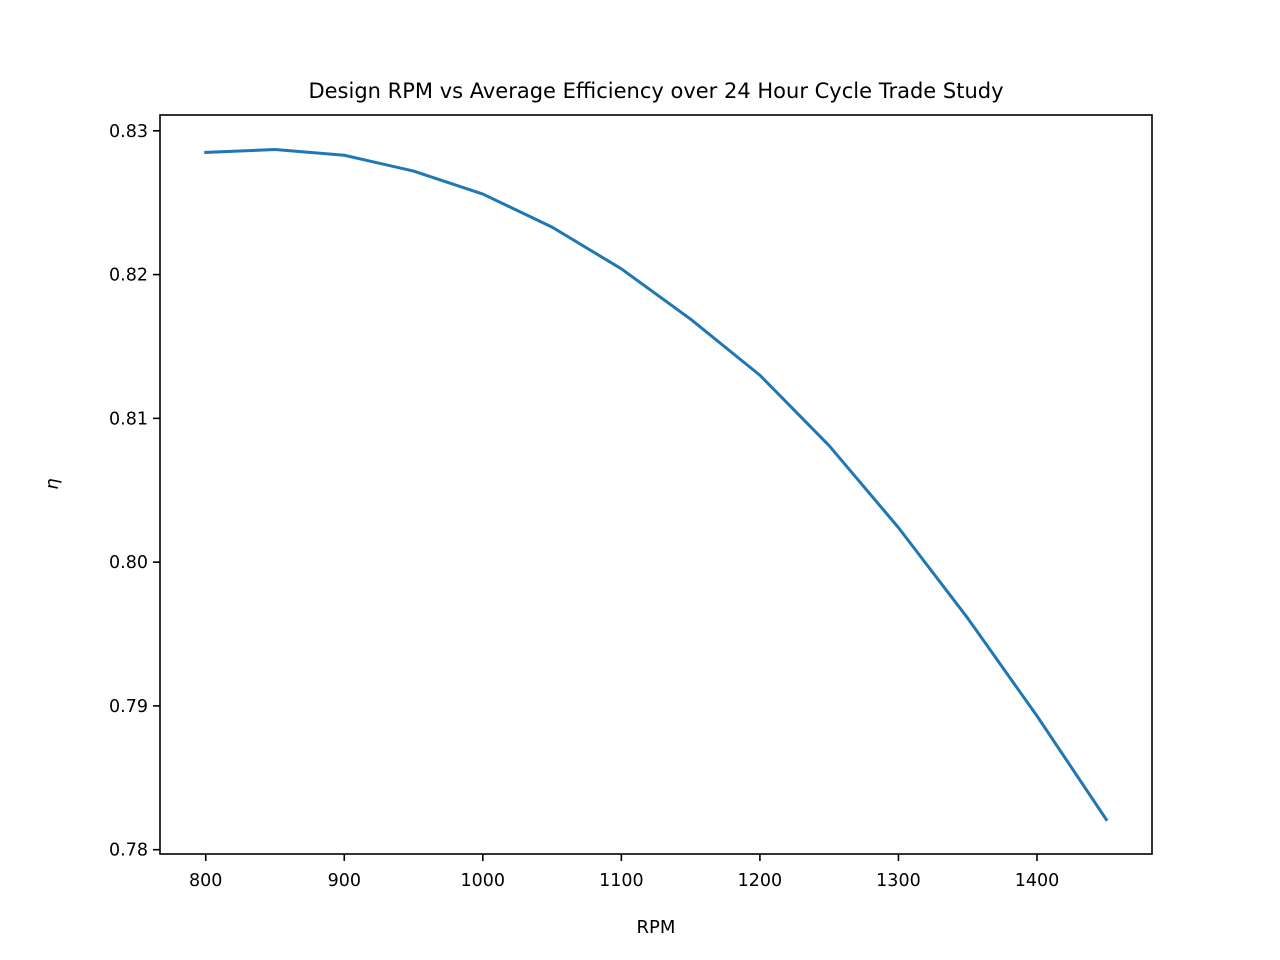 The height and width of the screenshot is (960, 1280). Describe the element at coordinates (760, 881) in the screenshot. I see `x-tick-label: 1200` at that location.